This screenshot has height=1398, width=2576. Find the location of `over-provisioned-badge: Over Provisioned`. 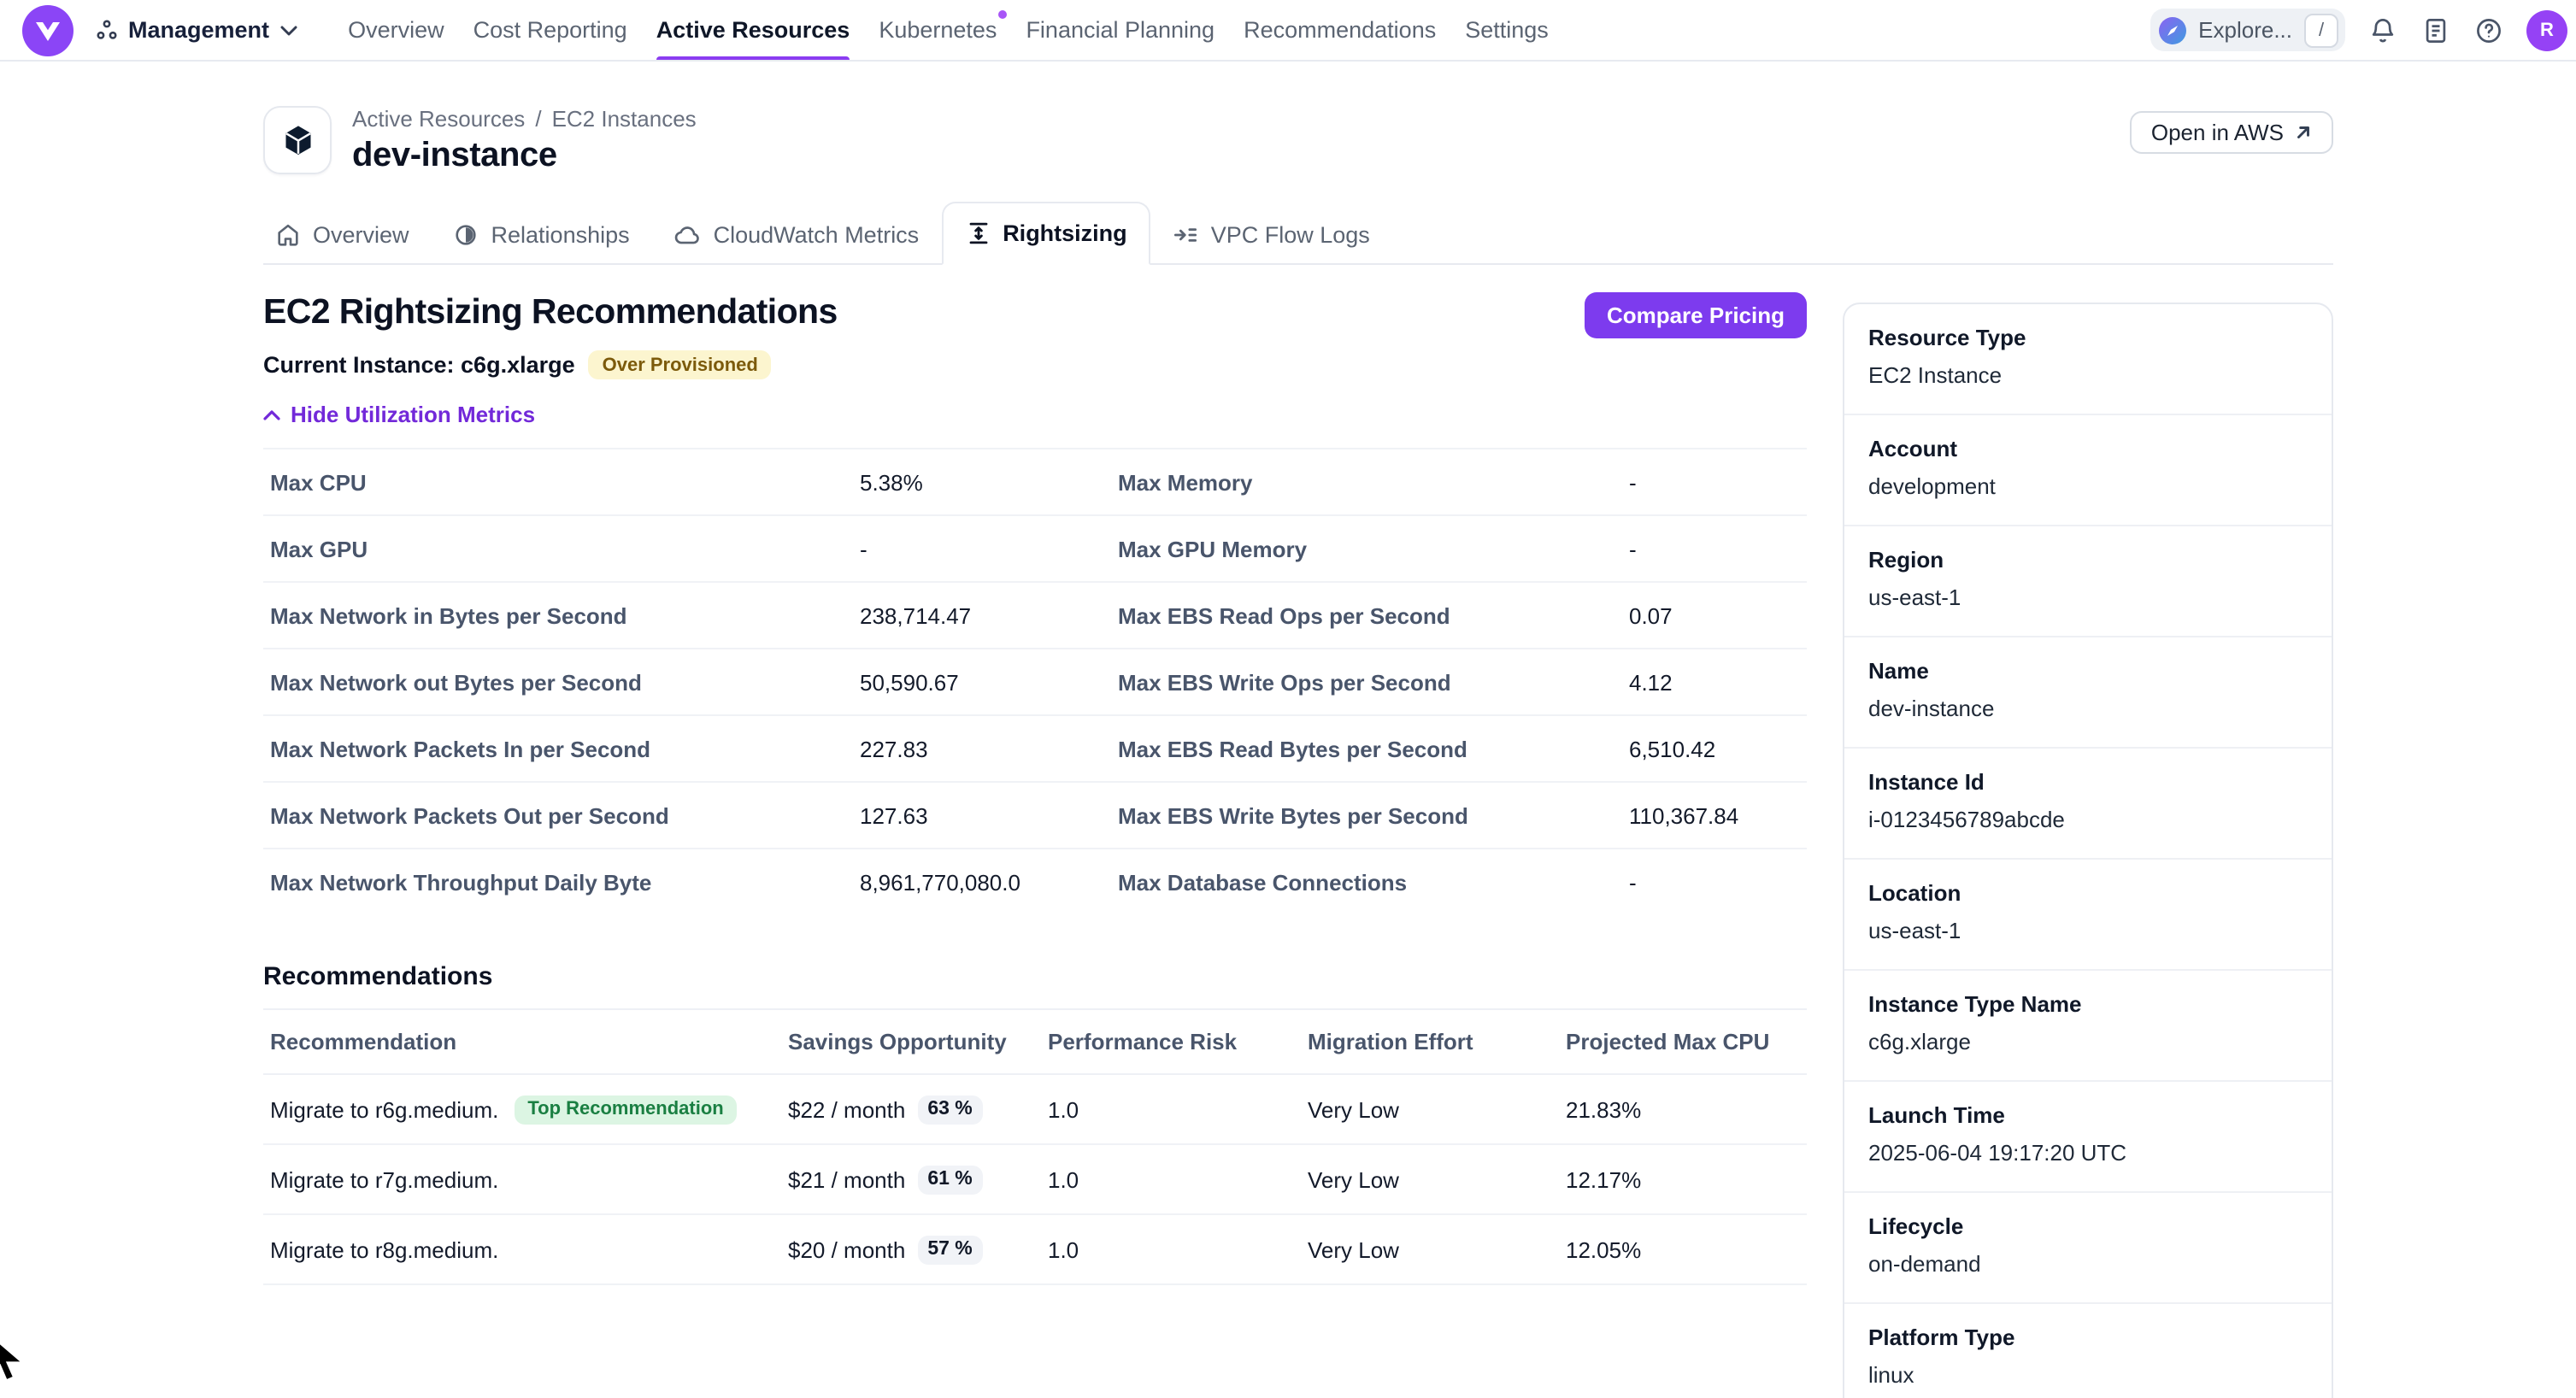

over-provisioned-badge: Over Provisioned is located at coordinates (680, 364).